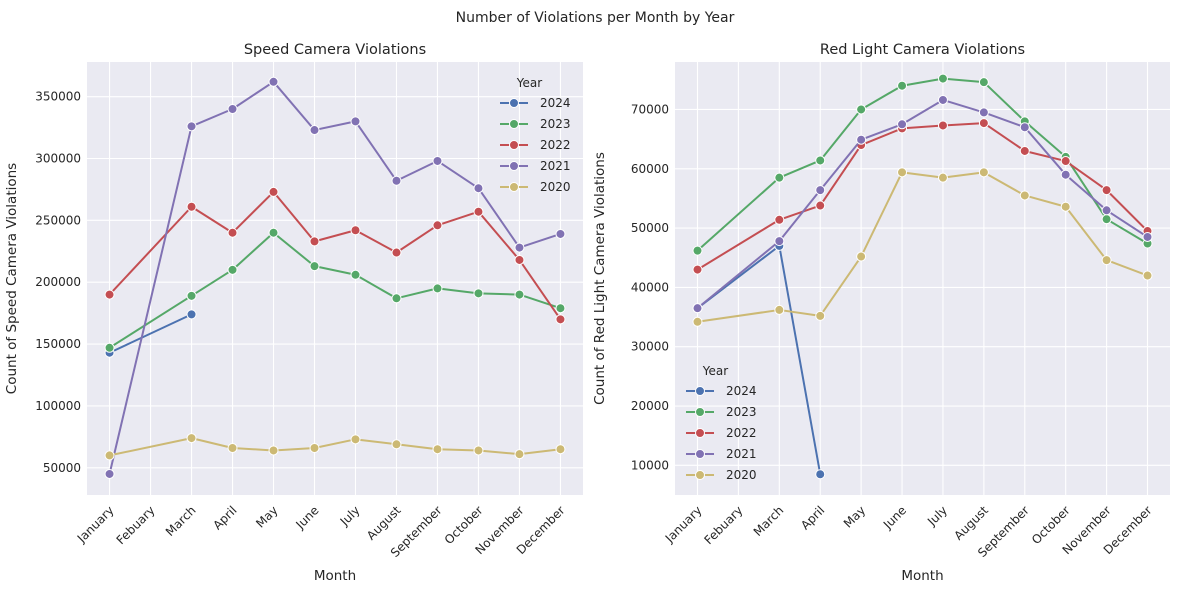 The width and height of the screenshot is (1186, 593). Describe the element at coordinates (937, 516) in the screenshot. I see `x-tick-label: July` at that location.